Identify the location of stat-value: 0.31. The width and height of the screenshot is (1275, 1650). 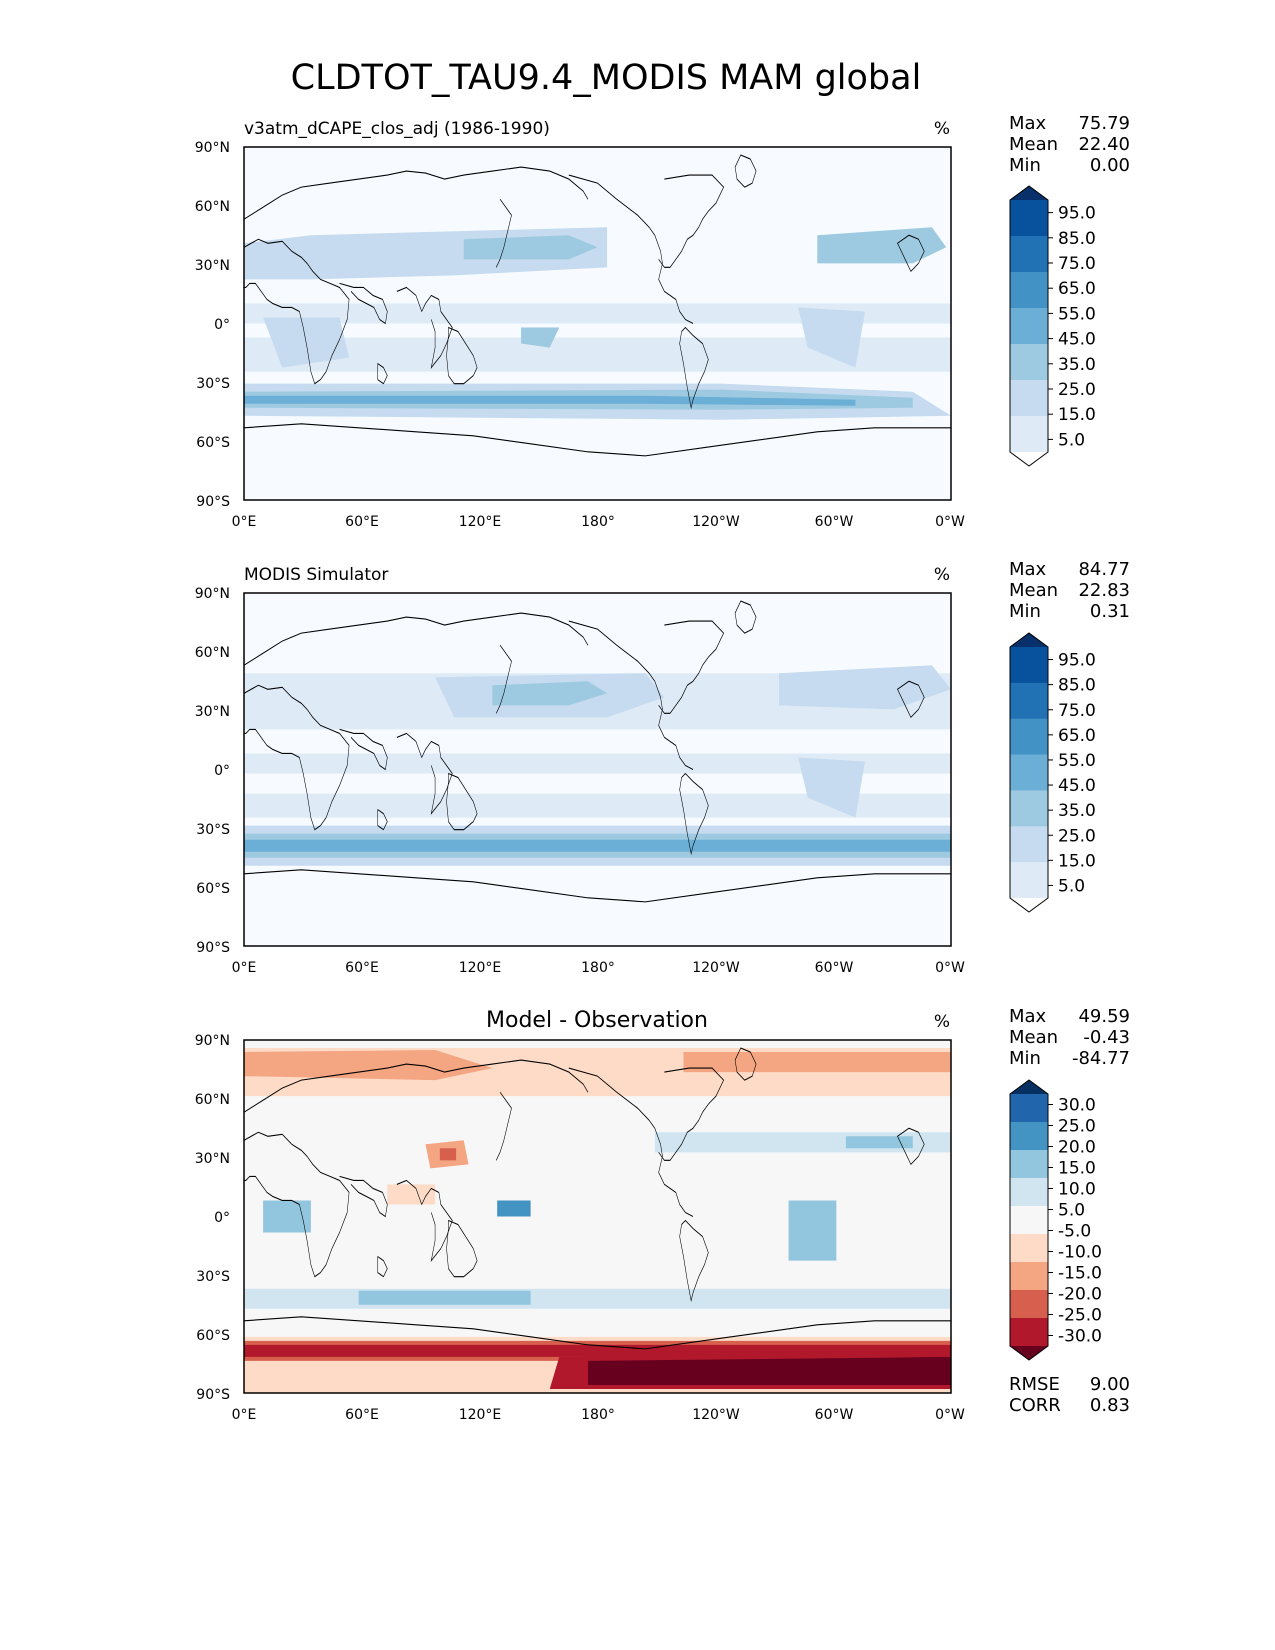
(1110, 611).